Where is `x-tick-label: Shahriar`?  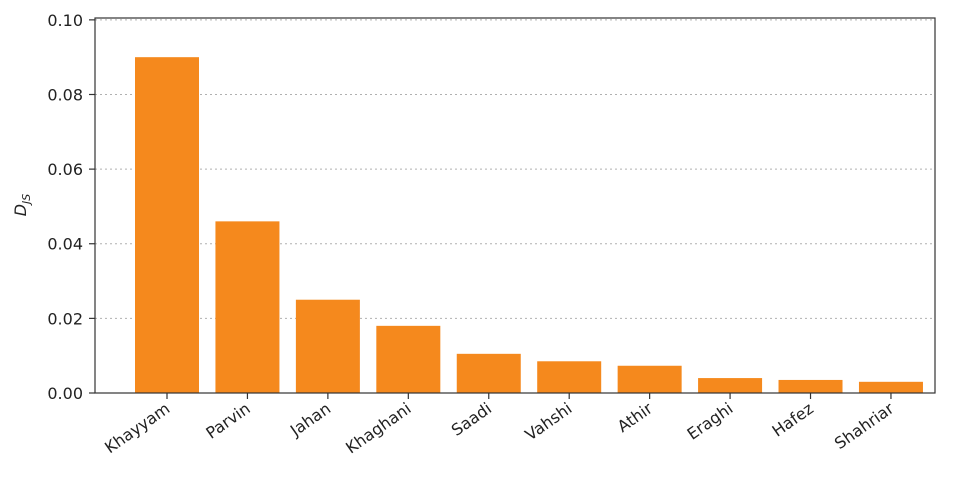
x-tick-label: Shahriar is located at coordinates (864, 425).